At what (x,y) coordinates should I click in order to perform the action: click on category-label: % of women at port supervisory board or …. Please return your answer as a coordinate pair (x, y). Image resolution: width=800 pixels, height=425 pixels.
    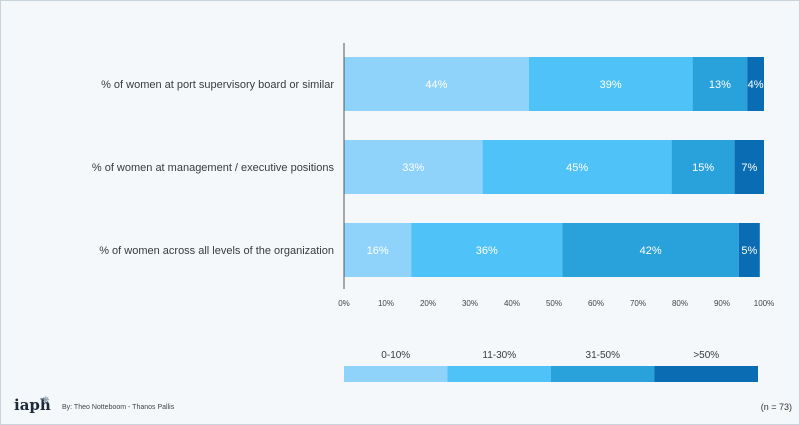
    Looking at the image, I should click on (217, 85).